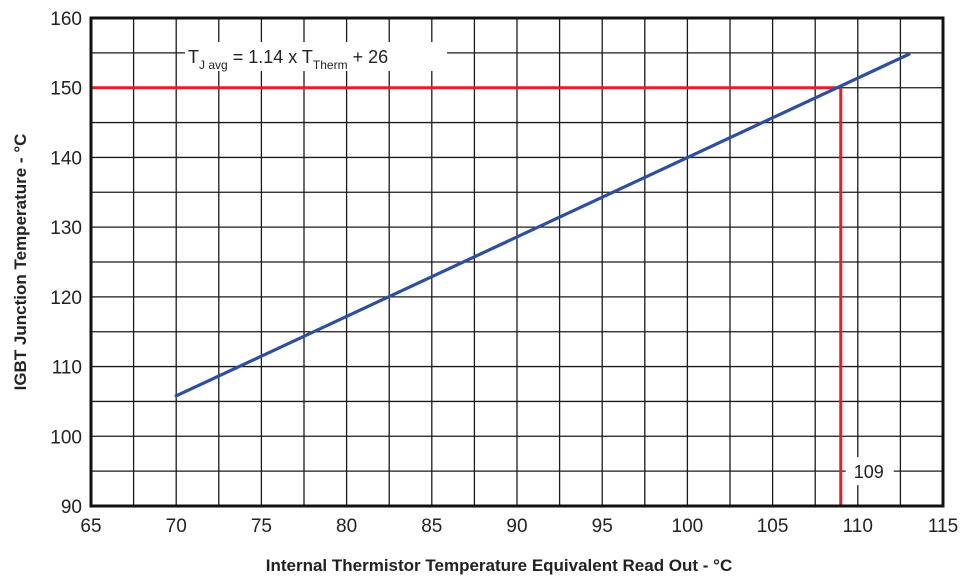  What do you see at coordinates (66, 298) in the screenshot?
I see `y-tick-label: 120` at bounding box center [66, 298].